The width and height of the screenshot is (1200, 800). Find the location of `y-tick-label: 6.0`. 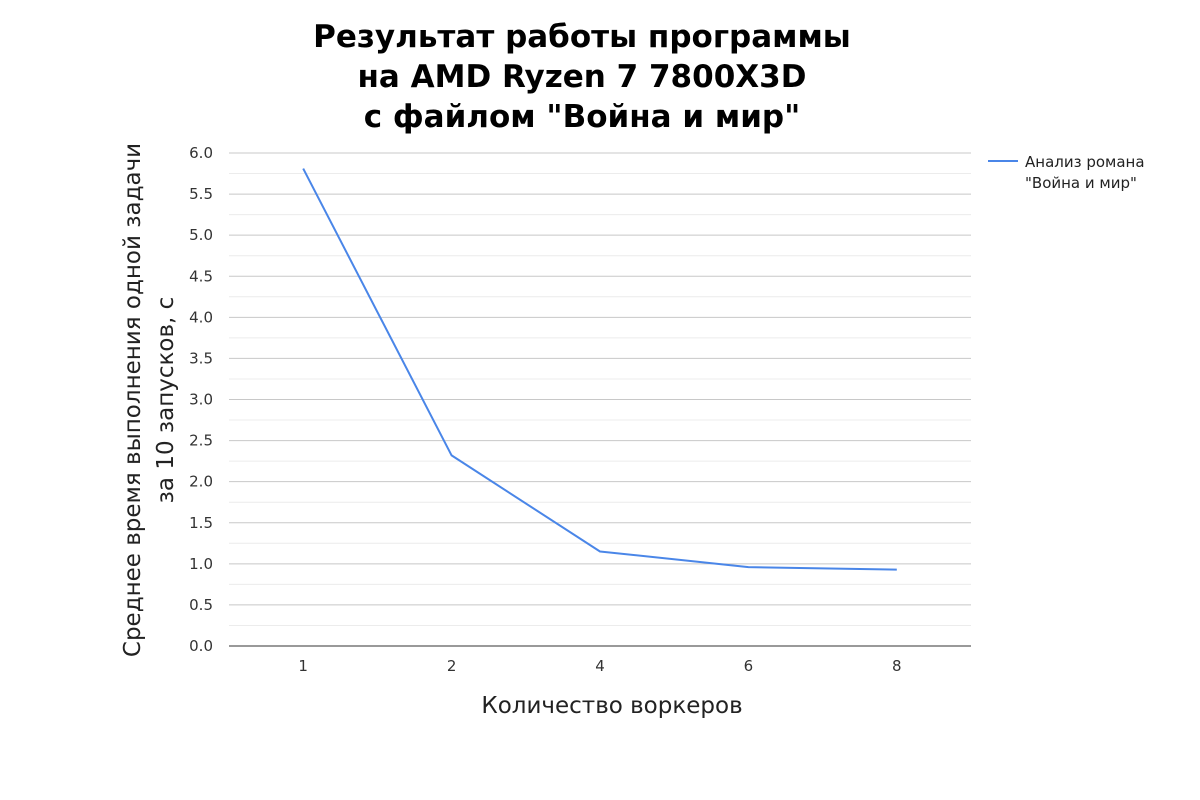

y-tick-label: 6.0 is located at coordinates (201, 153).